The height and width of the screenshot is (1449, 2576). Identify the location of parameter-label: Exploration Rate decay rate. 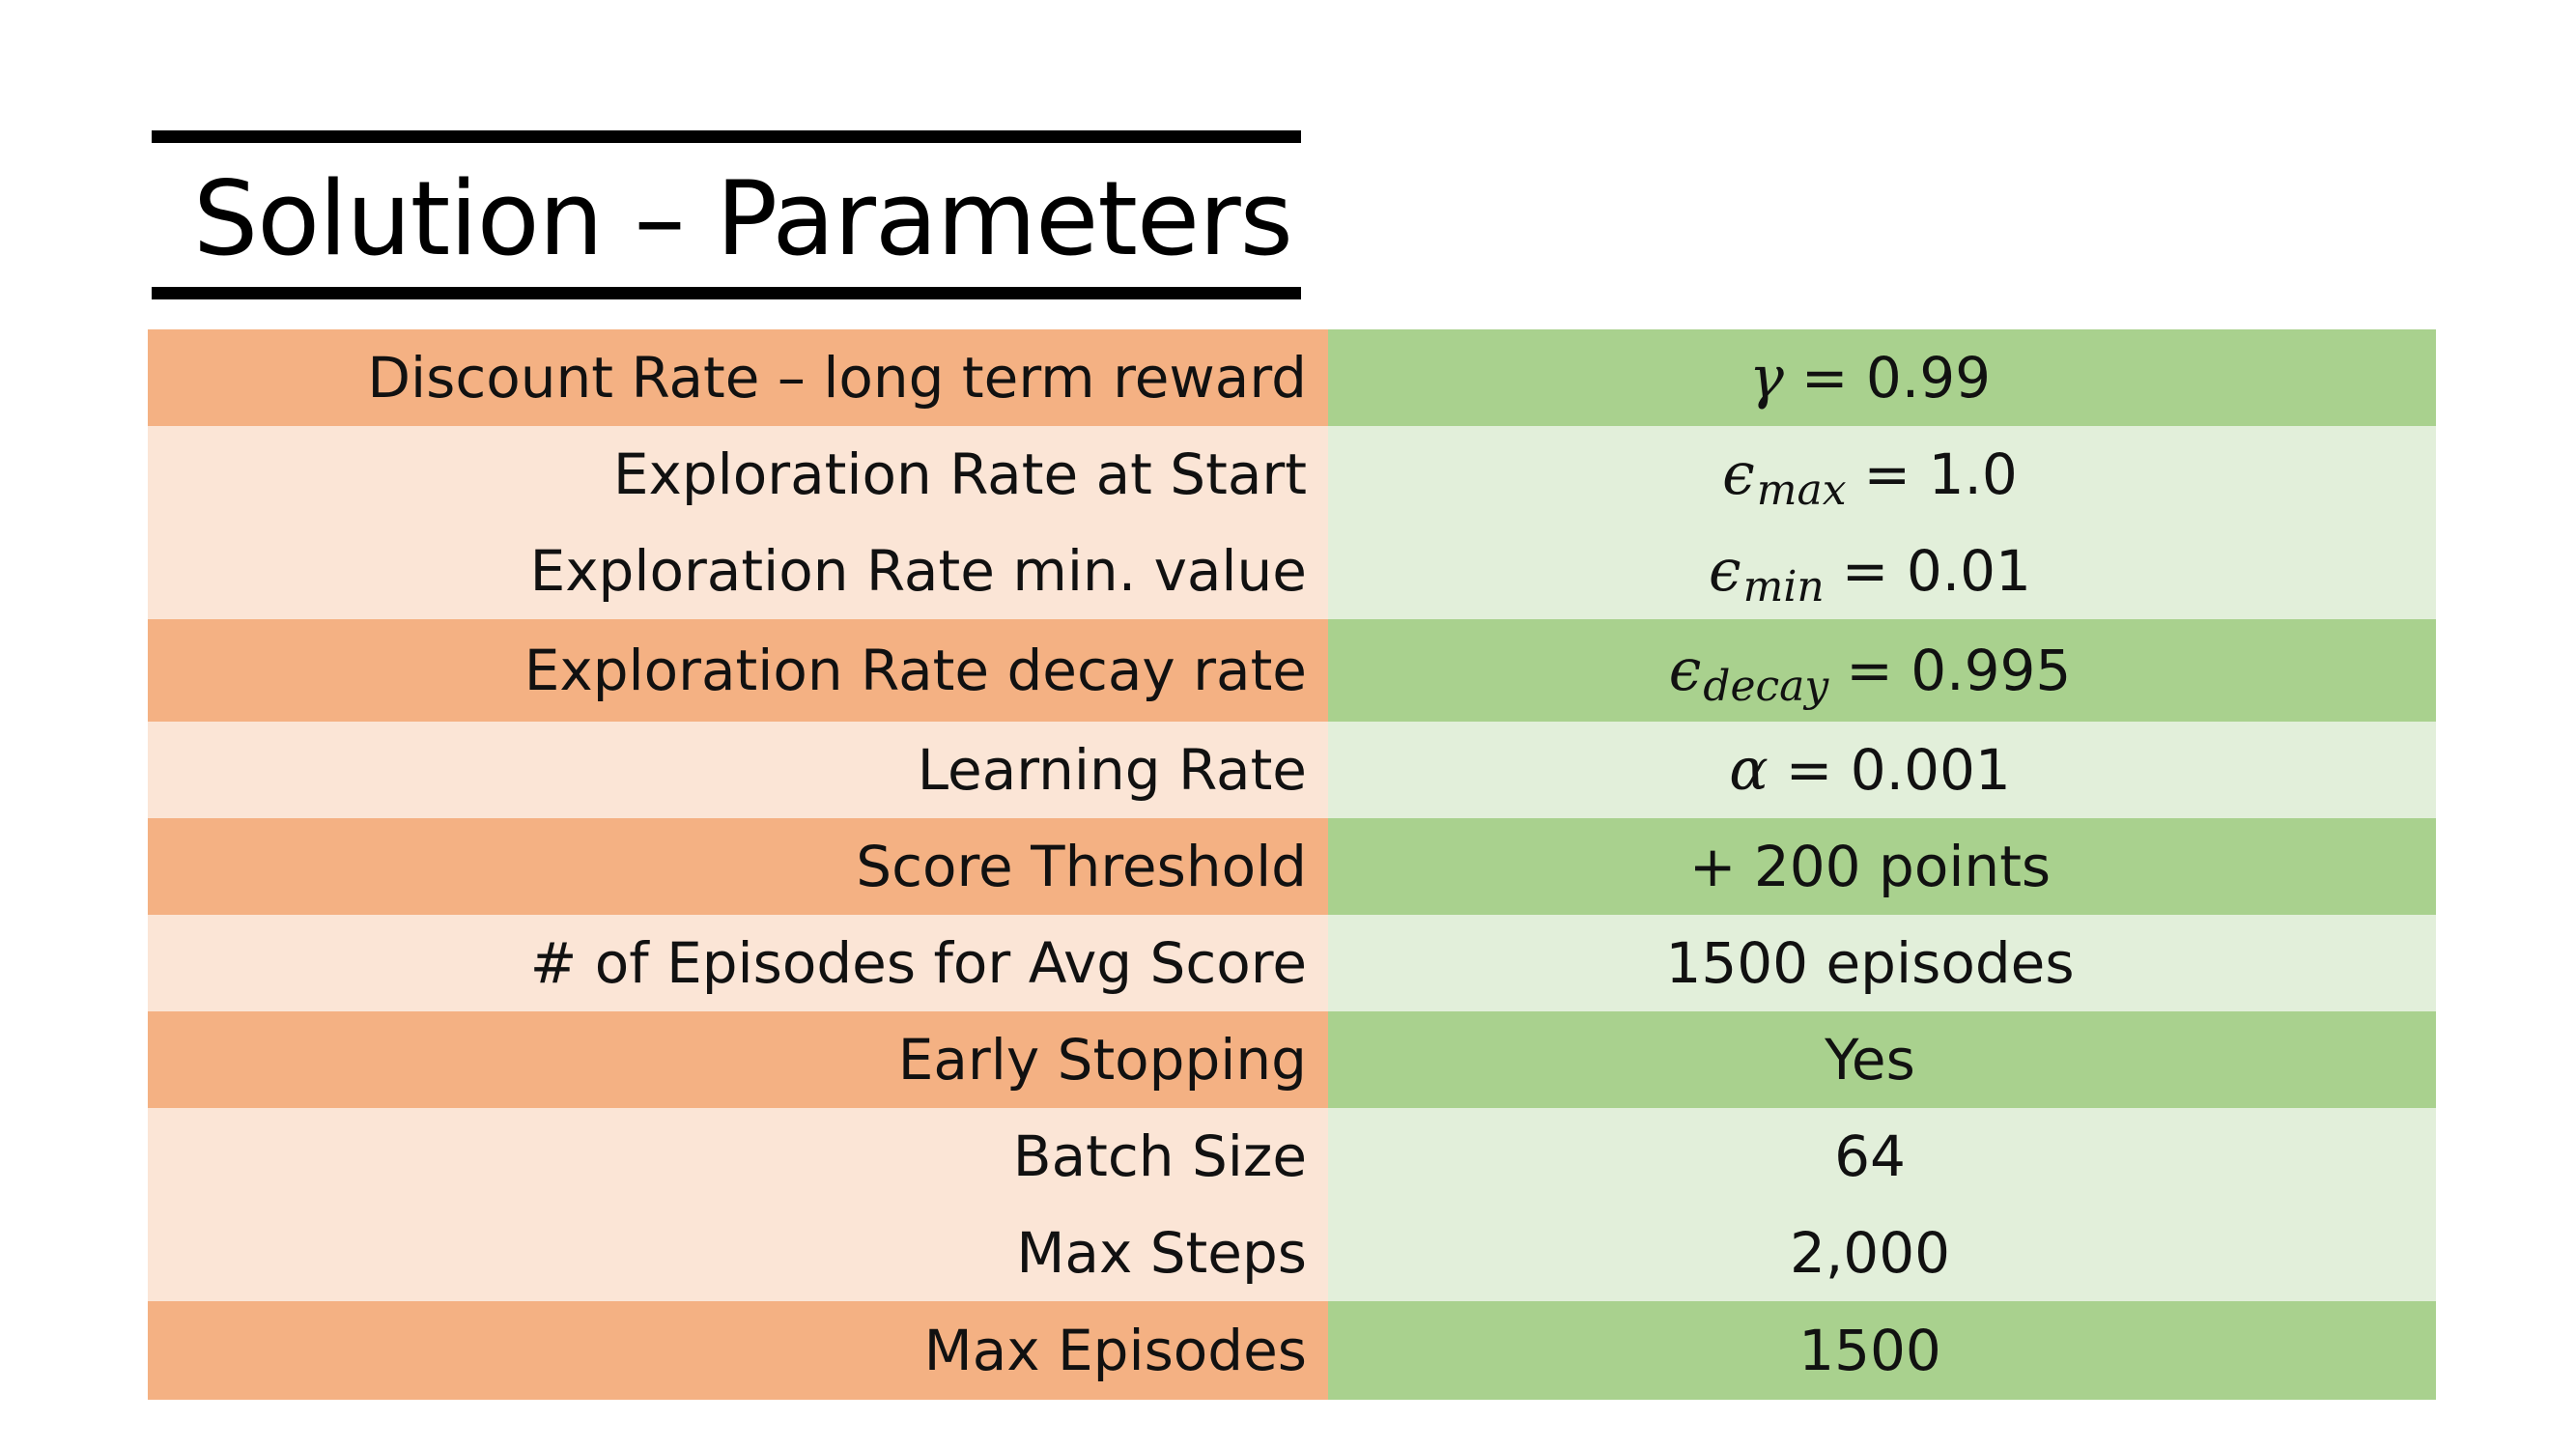
(738, 670).